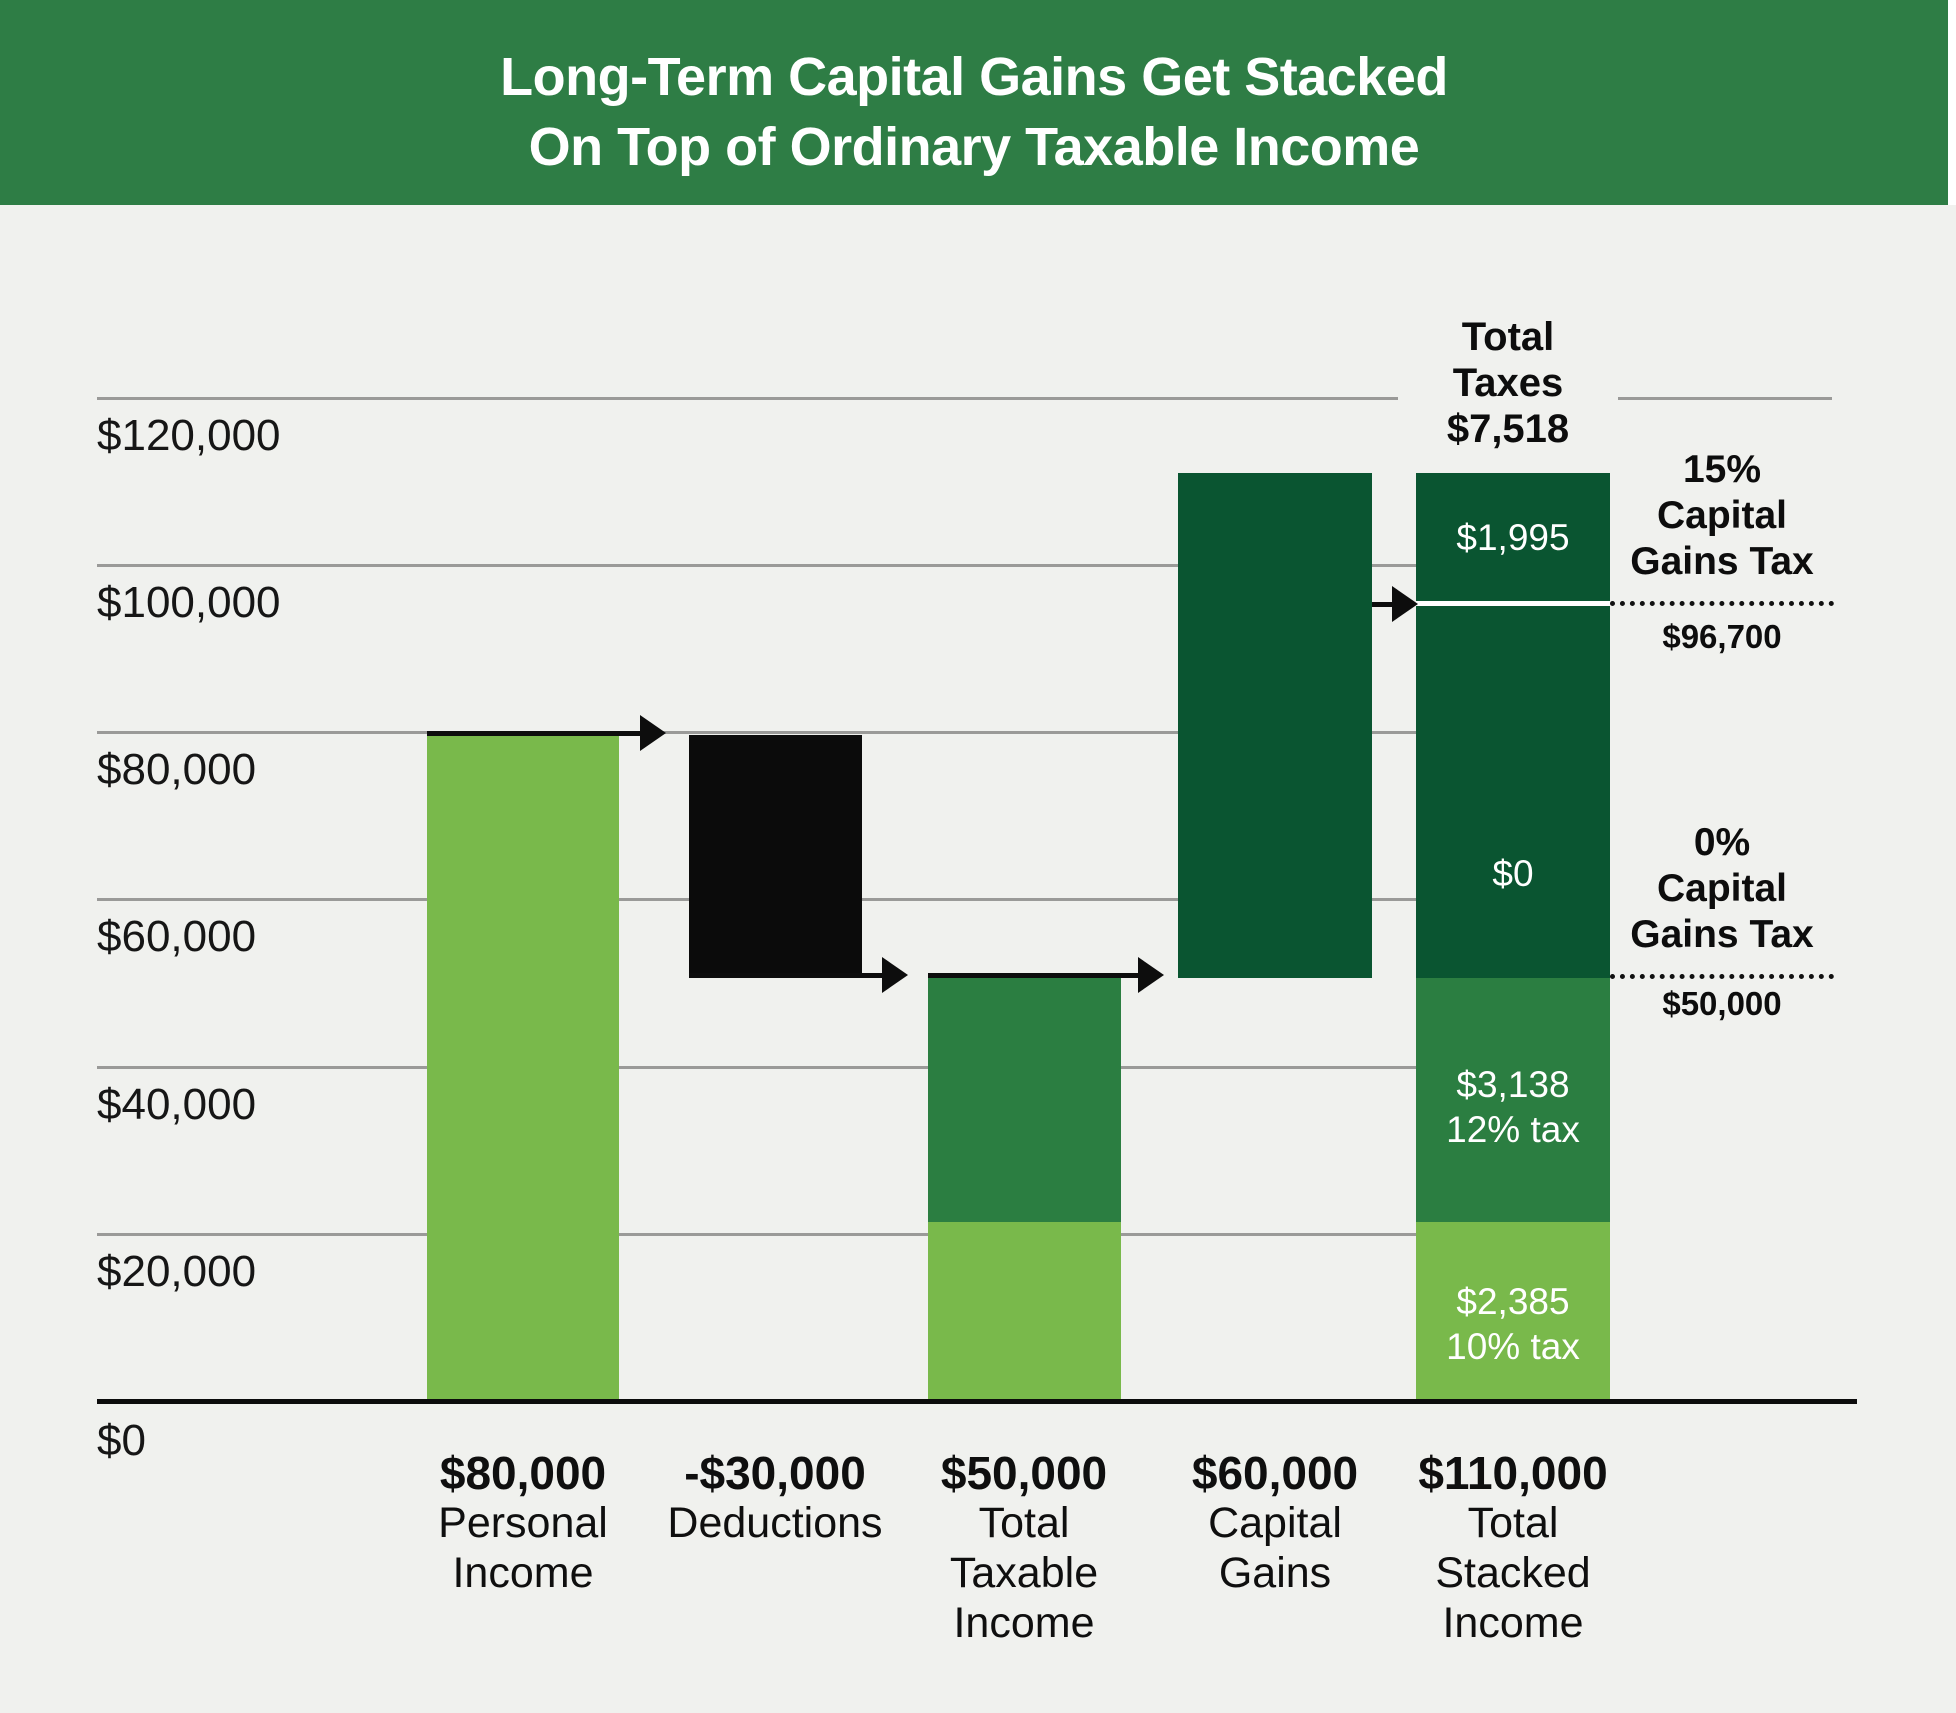 The height and width of the screenshot is (1713, 1956). I want to click on header-banner, so click(974, 102).